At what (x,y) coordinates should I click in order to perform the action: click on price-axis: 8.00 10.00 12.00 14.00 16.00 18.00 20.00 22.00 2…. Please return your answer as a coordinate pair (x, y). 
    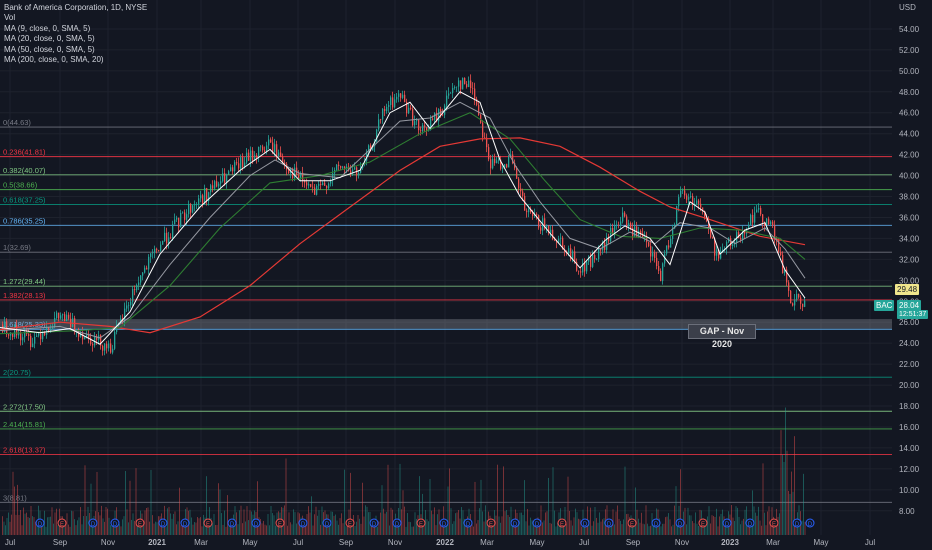
    Looking at the image, I should click on (909, 270).